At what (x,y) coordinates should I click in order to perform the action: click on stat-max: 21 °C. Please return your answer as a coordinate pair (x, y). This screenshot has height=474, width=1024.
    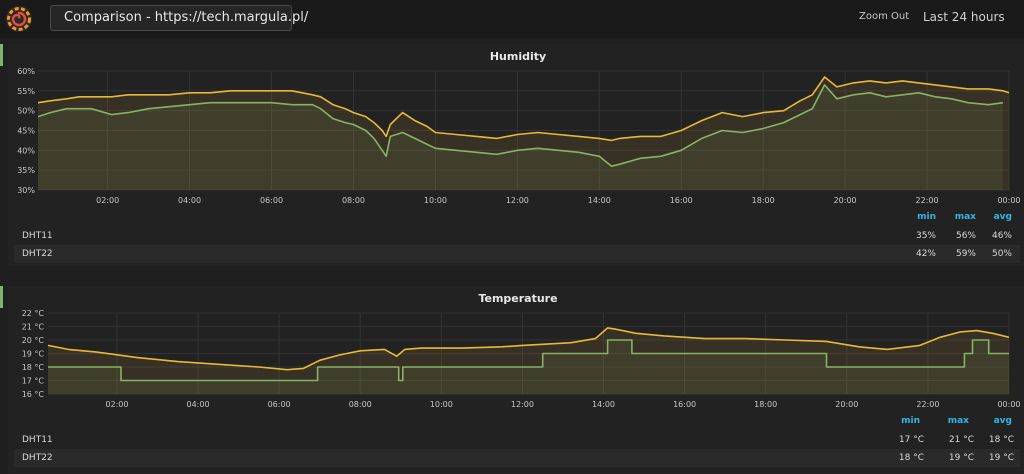
    Looking at the image, I should click on (961, 440).